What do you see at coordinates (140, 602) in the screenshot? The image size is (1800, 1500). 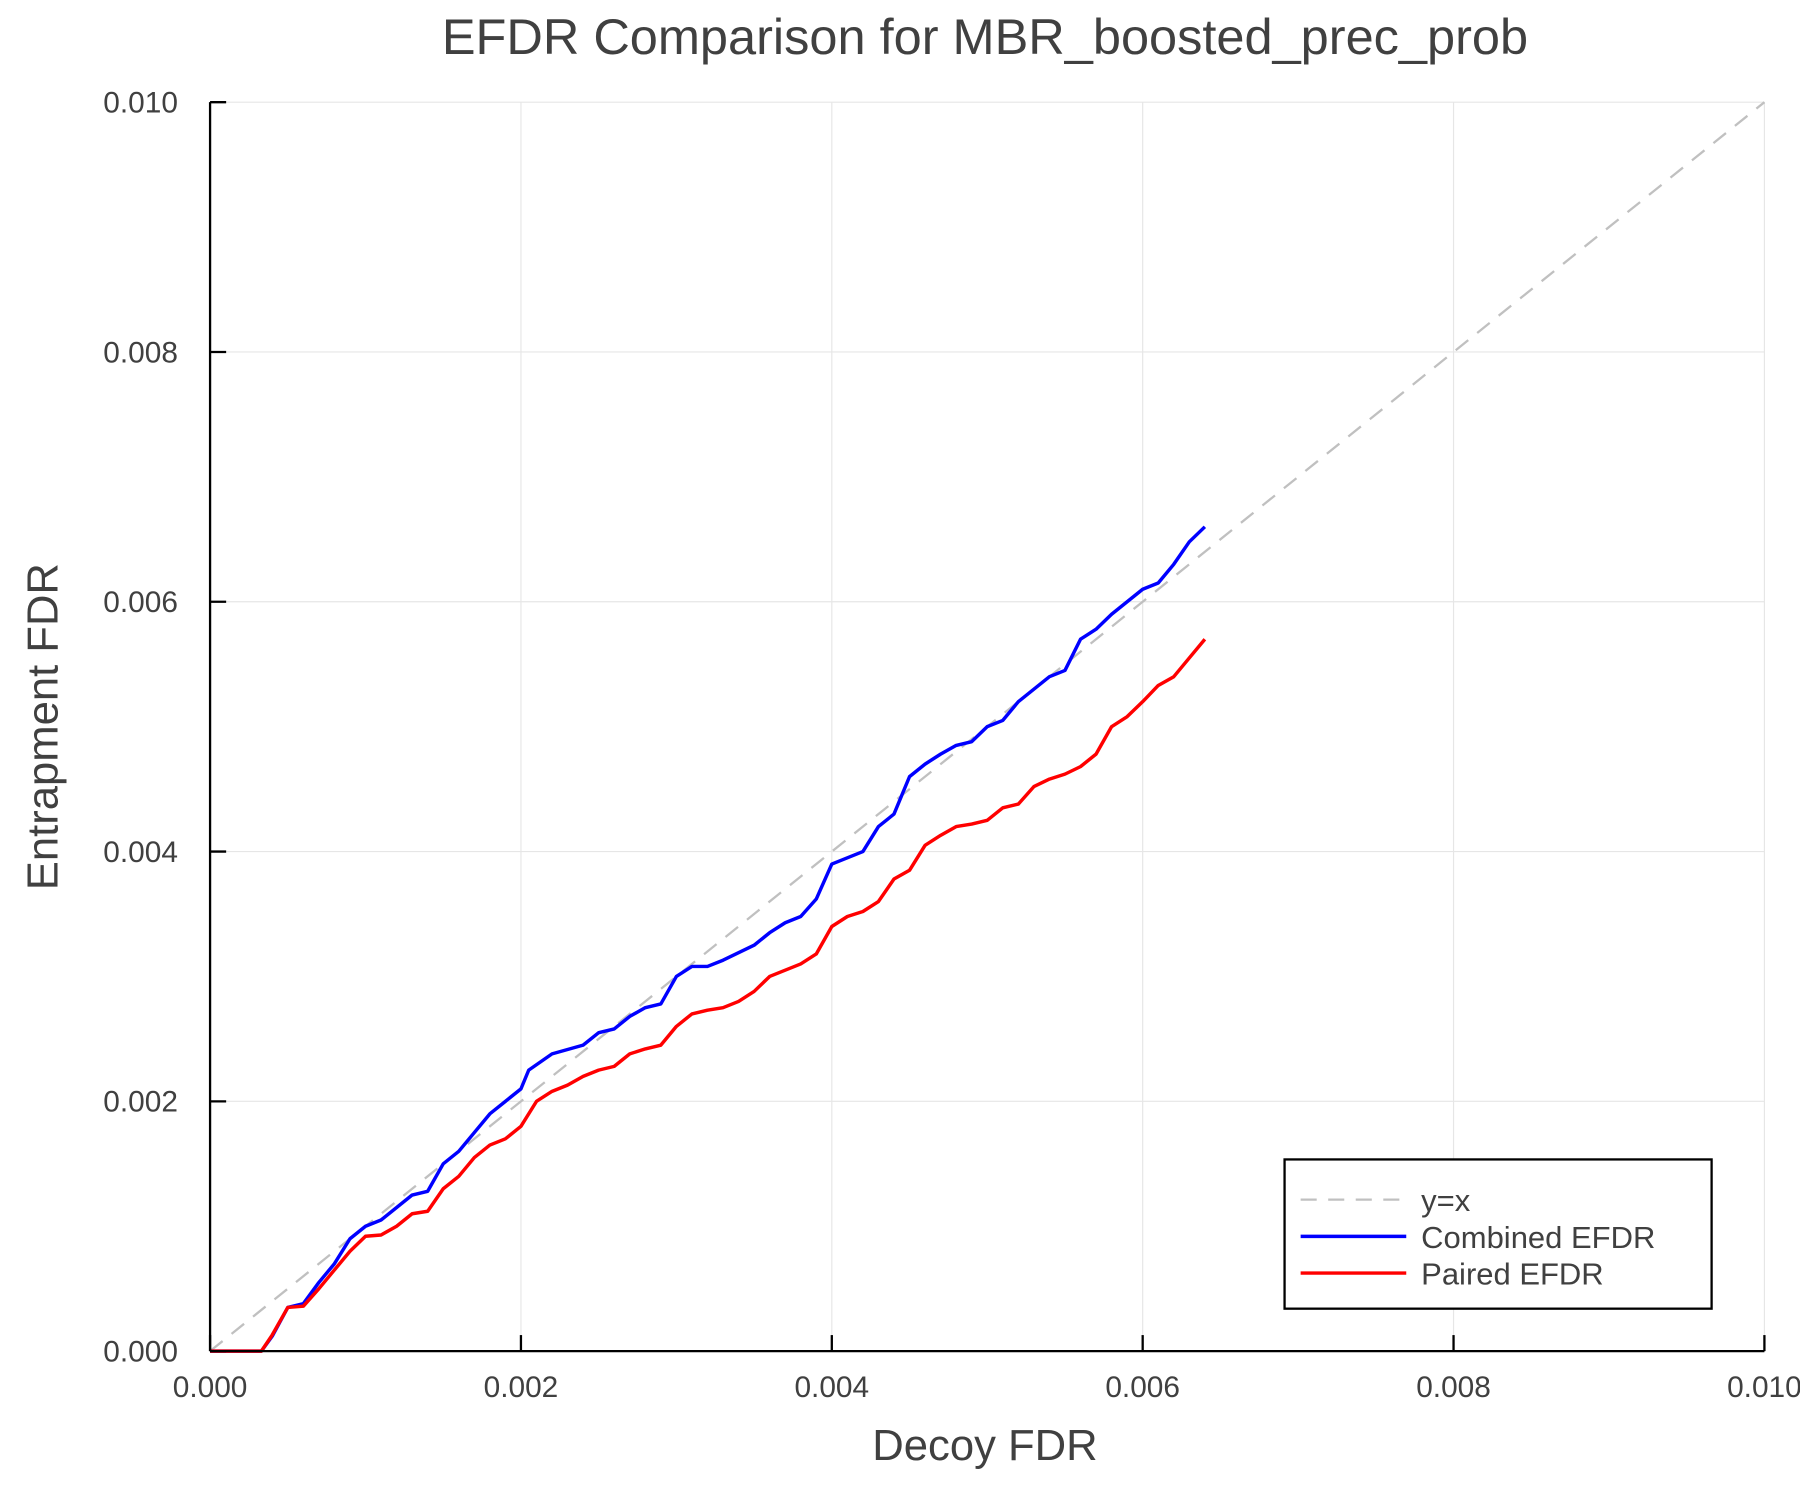 I see `y-tick-label: 0.006` at bounding box center [140, 602].